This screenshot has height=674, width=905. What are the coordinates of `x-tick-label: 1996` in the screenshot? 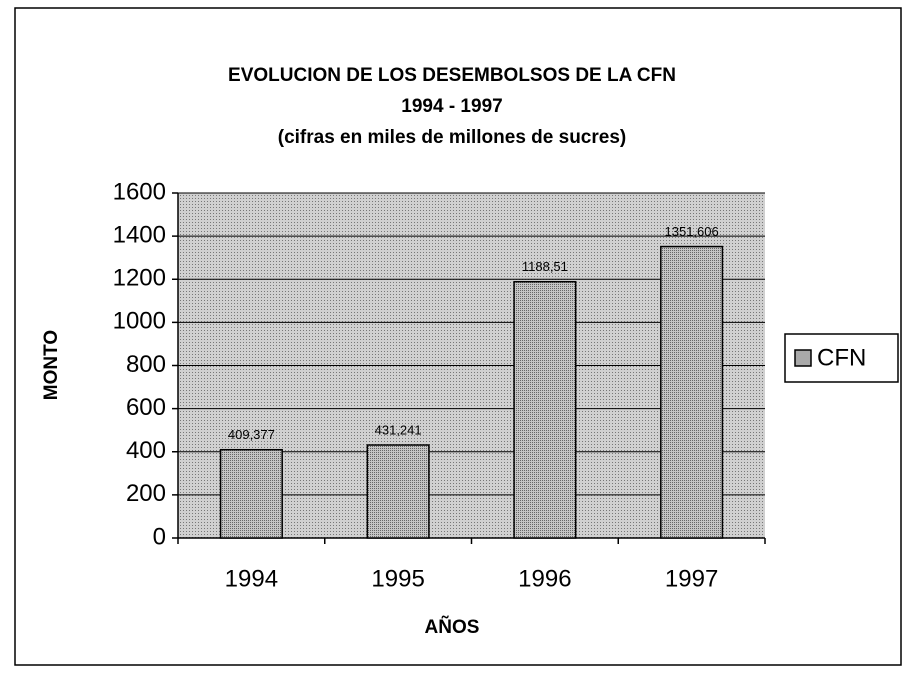 It's located at (544, 578).